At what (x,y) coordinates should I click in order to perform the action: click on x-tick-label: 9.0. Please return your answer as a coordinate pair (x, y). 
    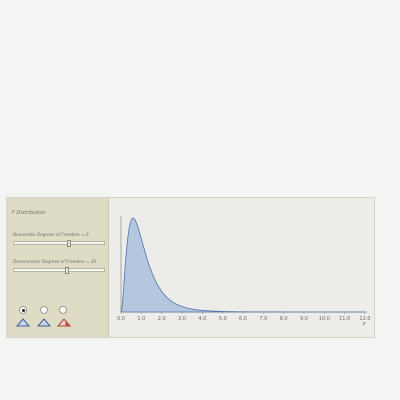
    Looking at the image, I should click on (304, 319).